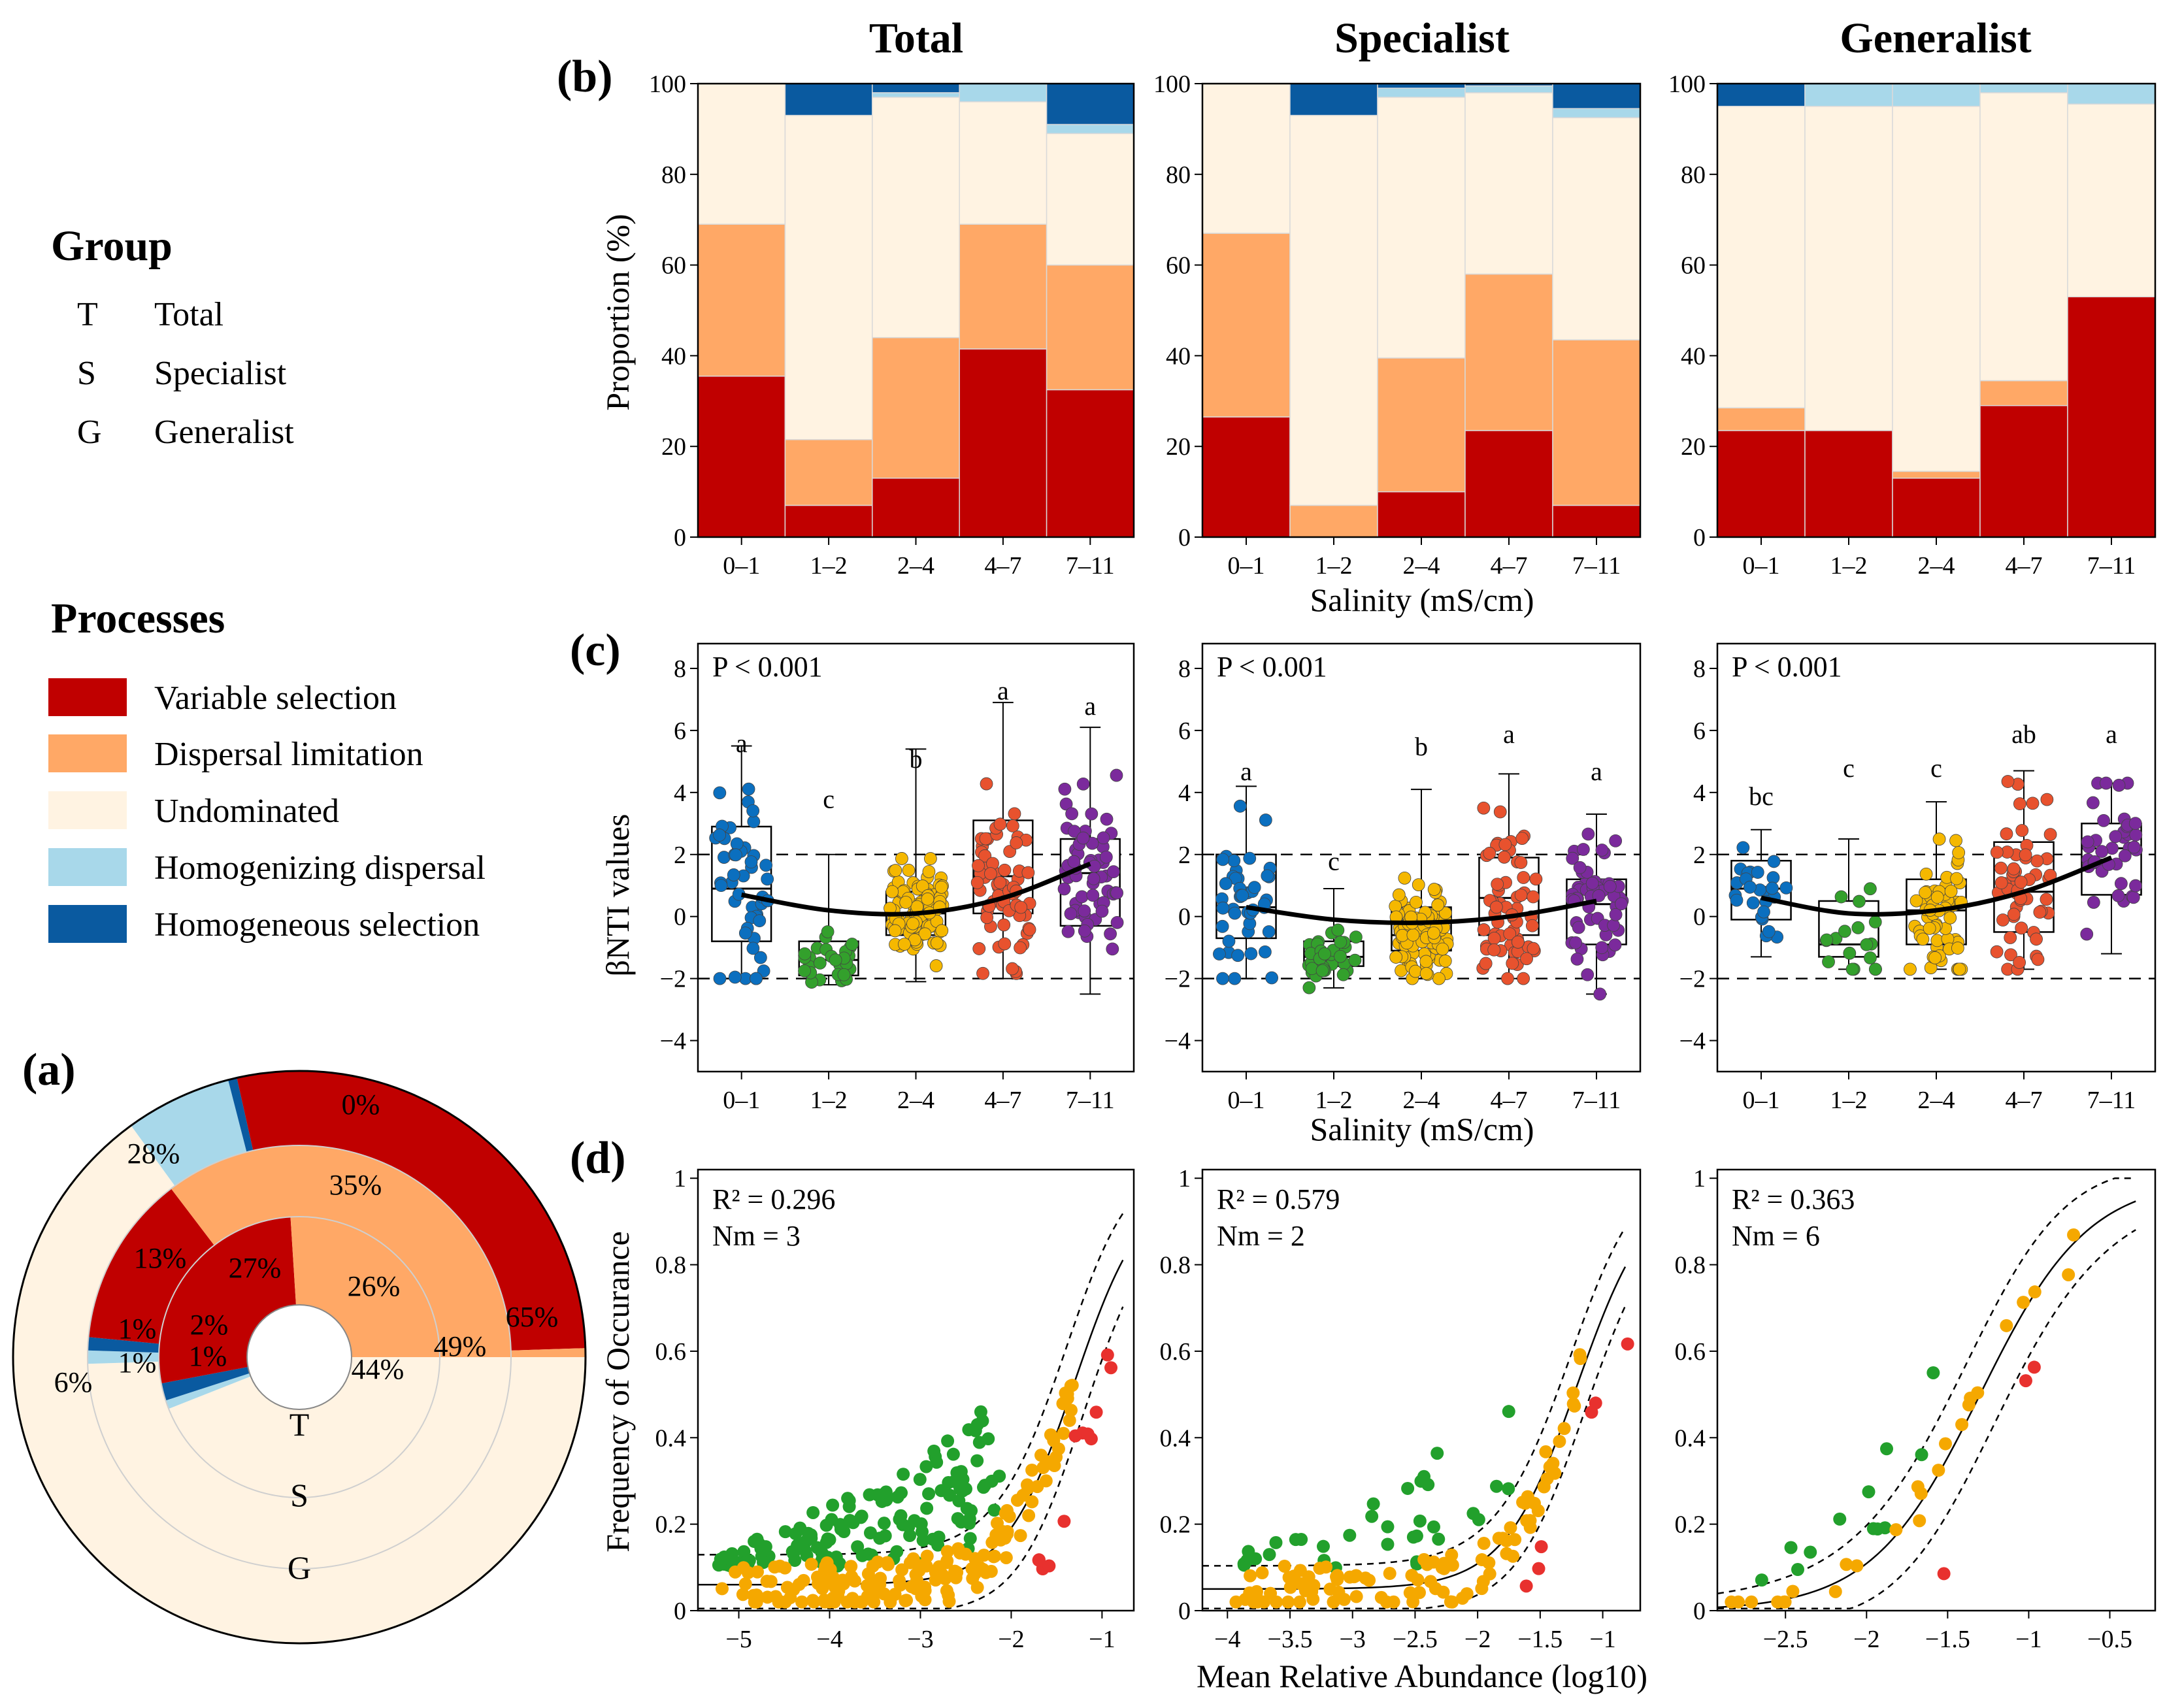  What do you see at coordinates (1172, 85) in the screenshot?
I see `y-tick-label: 100` at bounding box center [1172, 85].